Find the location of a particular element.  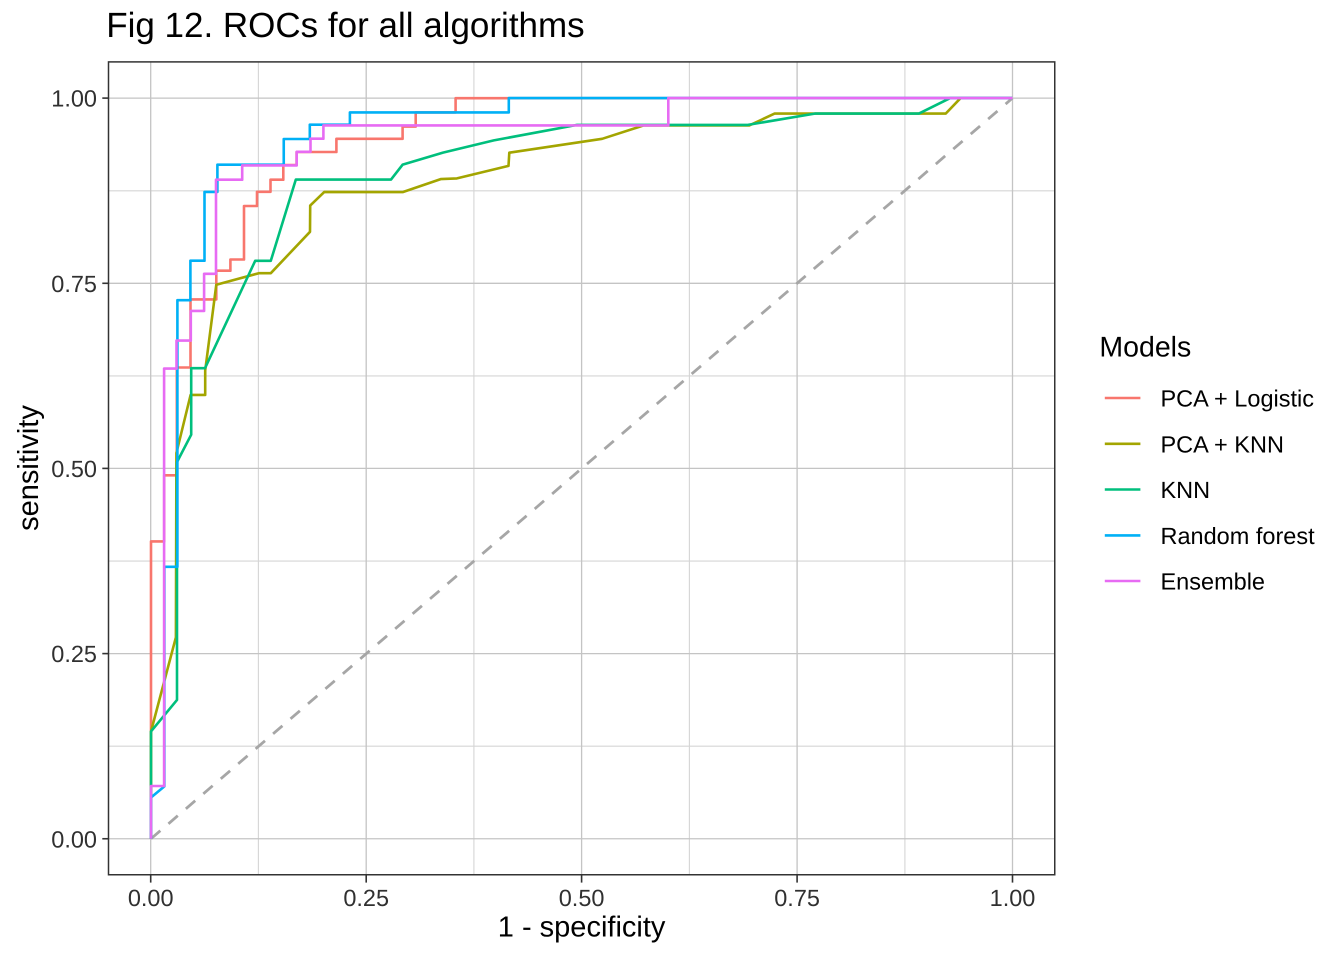

svg-text: PCA + Logistic is located at coordinates (1238, 399).